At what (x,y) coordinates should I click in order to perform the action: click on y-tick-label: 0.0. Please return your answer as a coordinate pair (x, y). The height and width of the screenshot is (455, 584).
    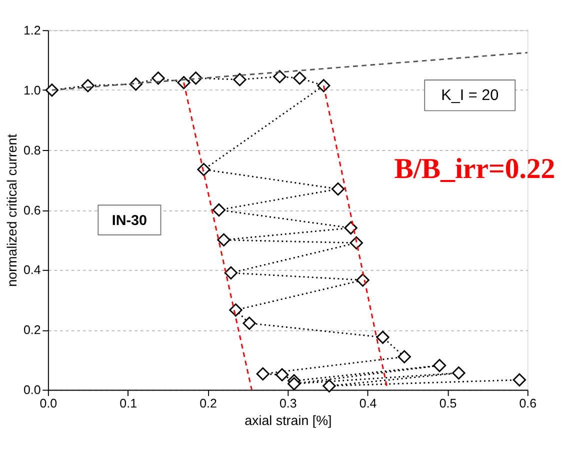
    Looking at the image, I should click on (32, 390).